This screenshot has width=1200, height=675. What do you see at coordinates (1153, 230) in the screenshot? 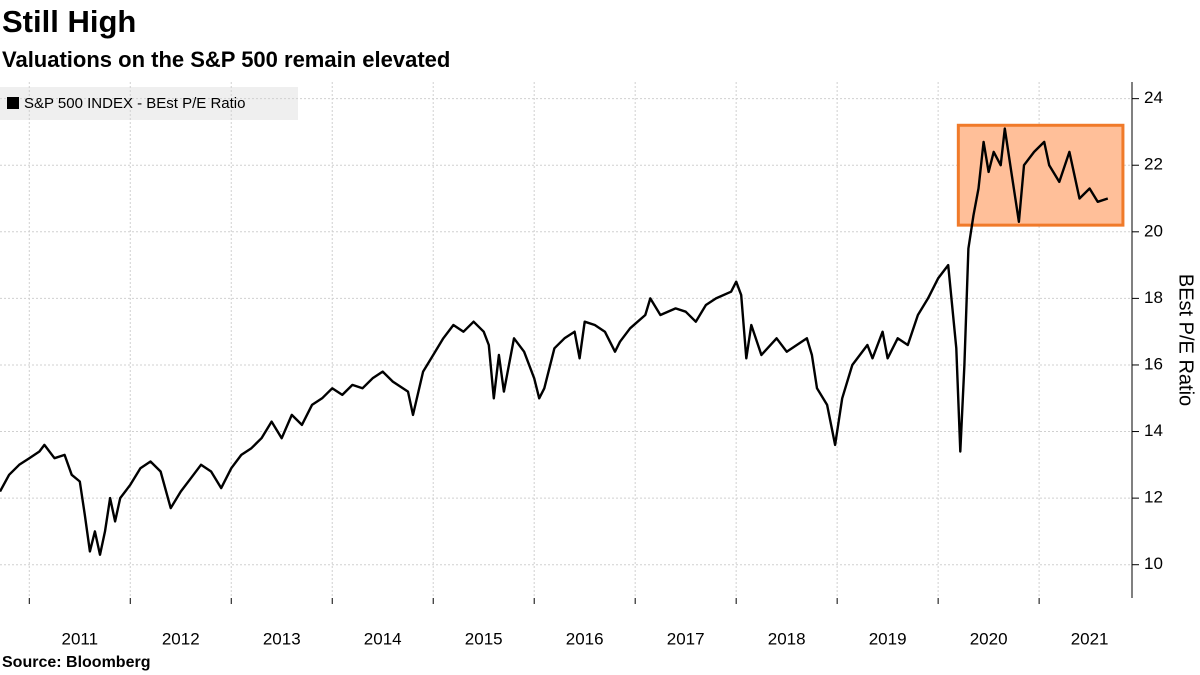
I see `y-tick-label: 20` at bounding box center [1153, 230].